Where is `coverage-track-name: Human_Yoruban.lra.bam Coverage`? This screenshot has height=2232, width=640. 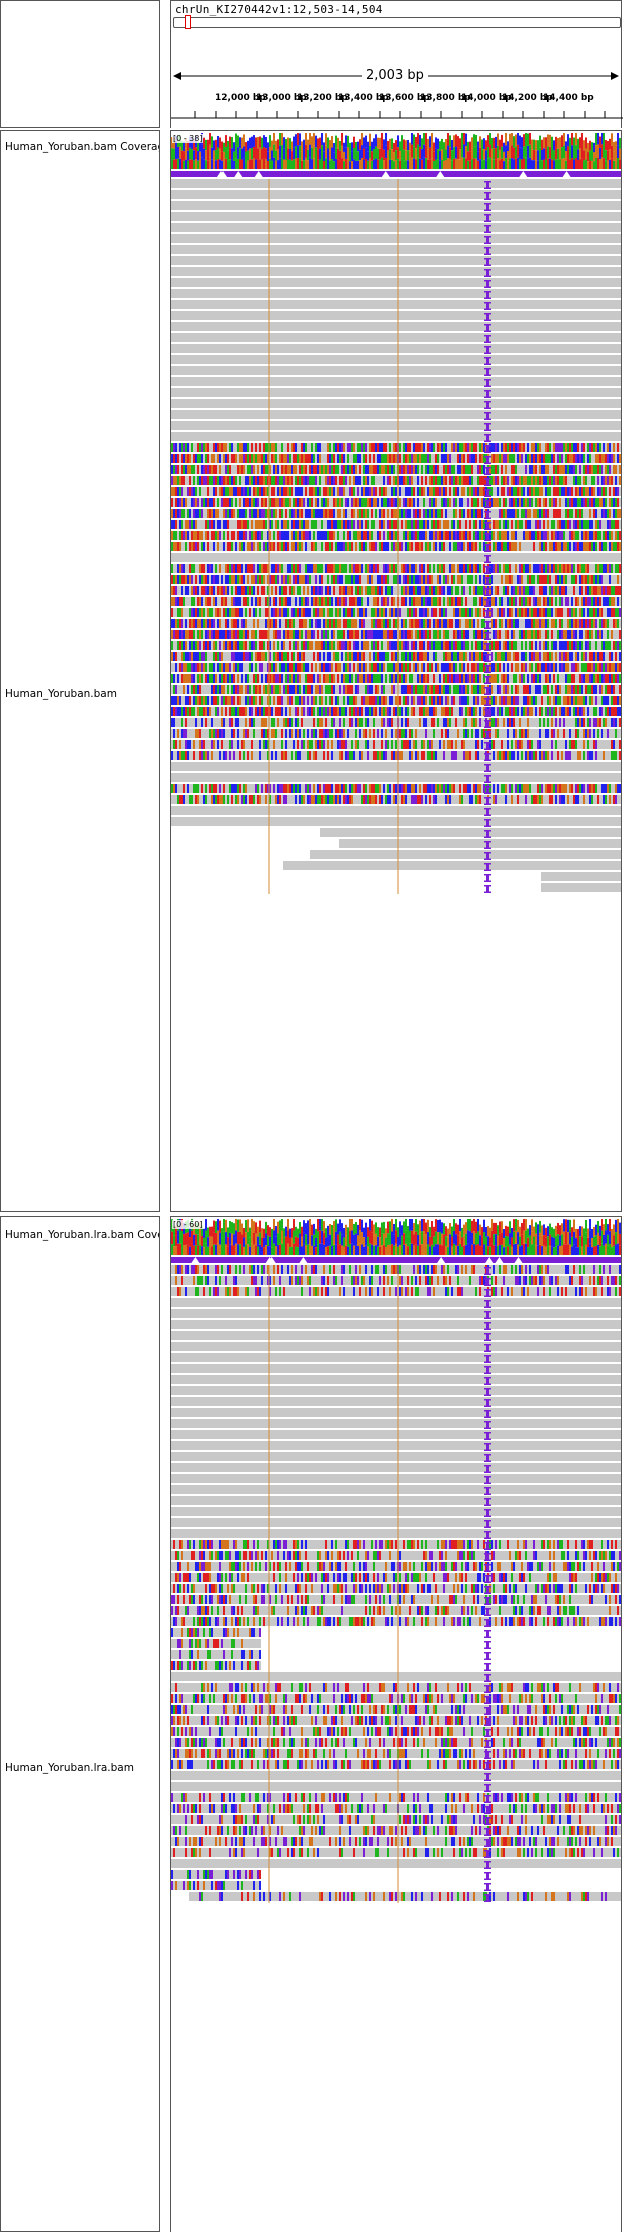 coverage-track-name: Human_Yoruban.lra.bam Coverage is located at coordinates (82, 1235).